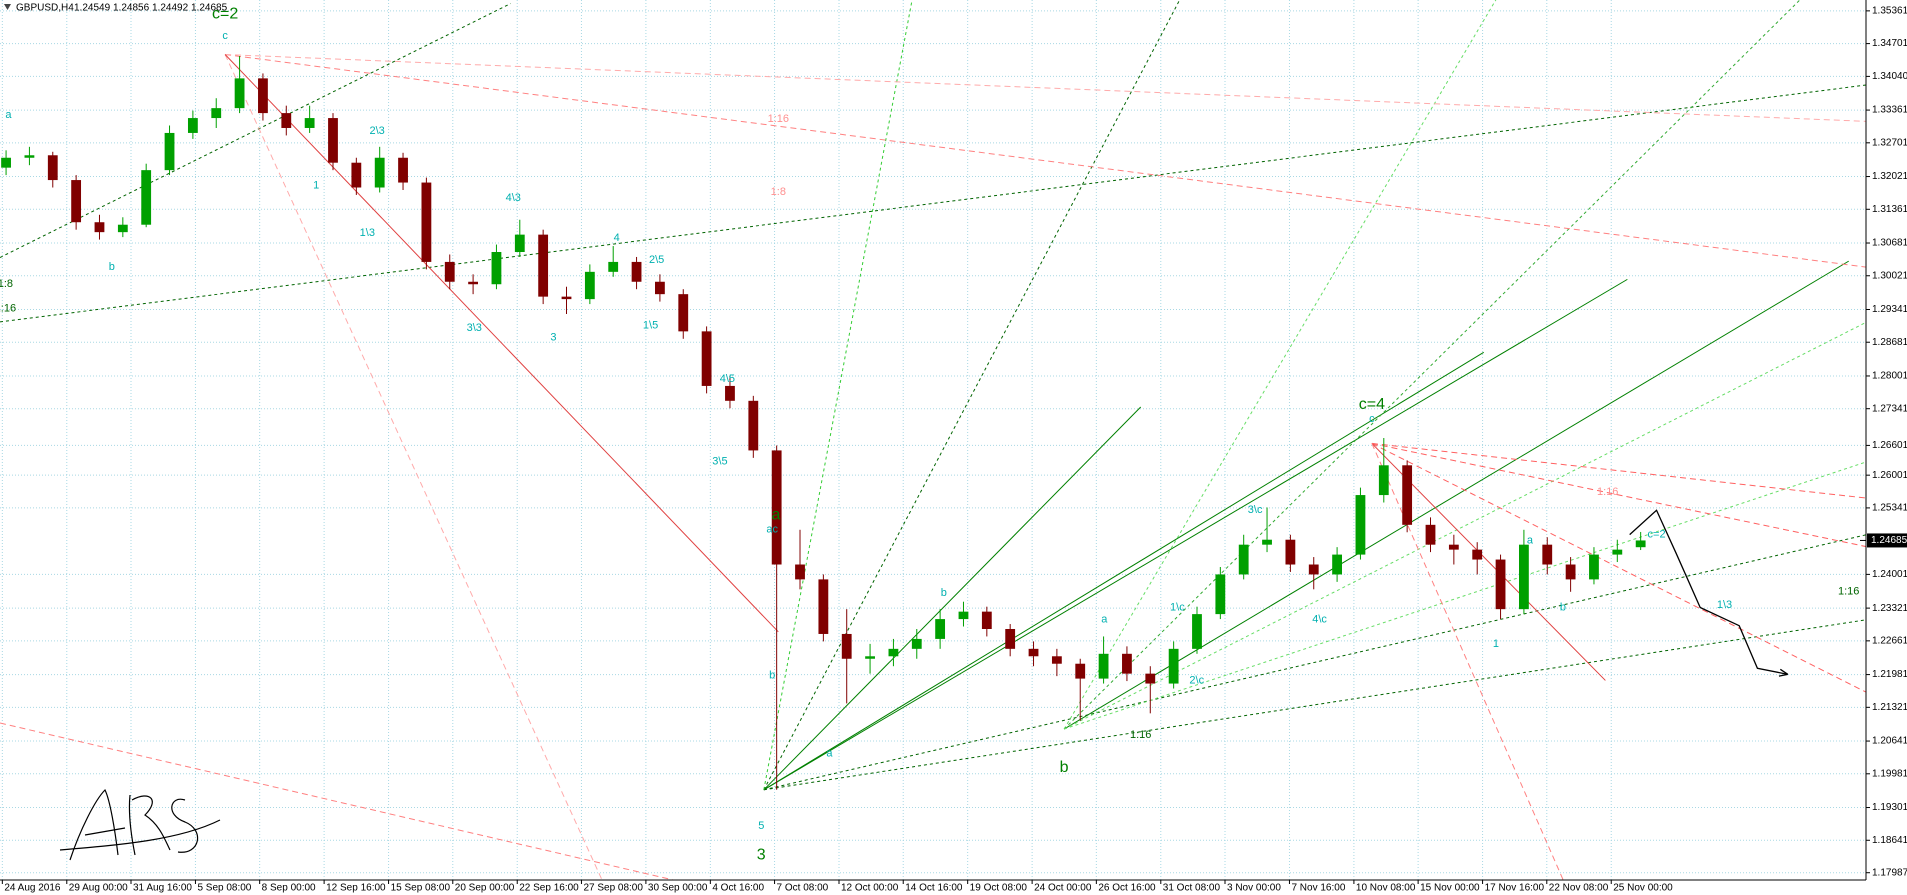  What do you see at coordinates (367, 233) in the screenshot?
I see `wave-label: 1\3` at bounding box center [367, 233].